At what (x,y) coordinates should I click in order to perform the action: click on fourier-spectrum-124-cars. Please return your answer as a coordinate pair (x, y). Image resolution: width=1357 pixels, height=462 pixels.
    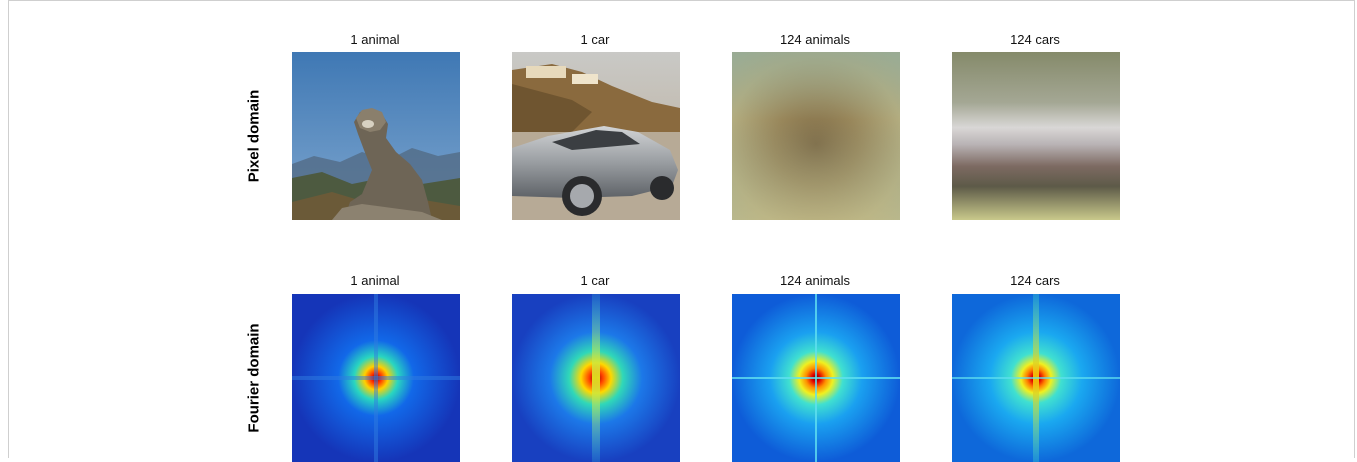
    Looking at the image, I should click on (1036, 378).